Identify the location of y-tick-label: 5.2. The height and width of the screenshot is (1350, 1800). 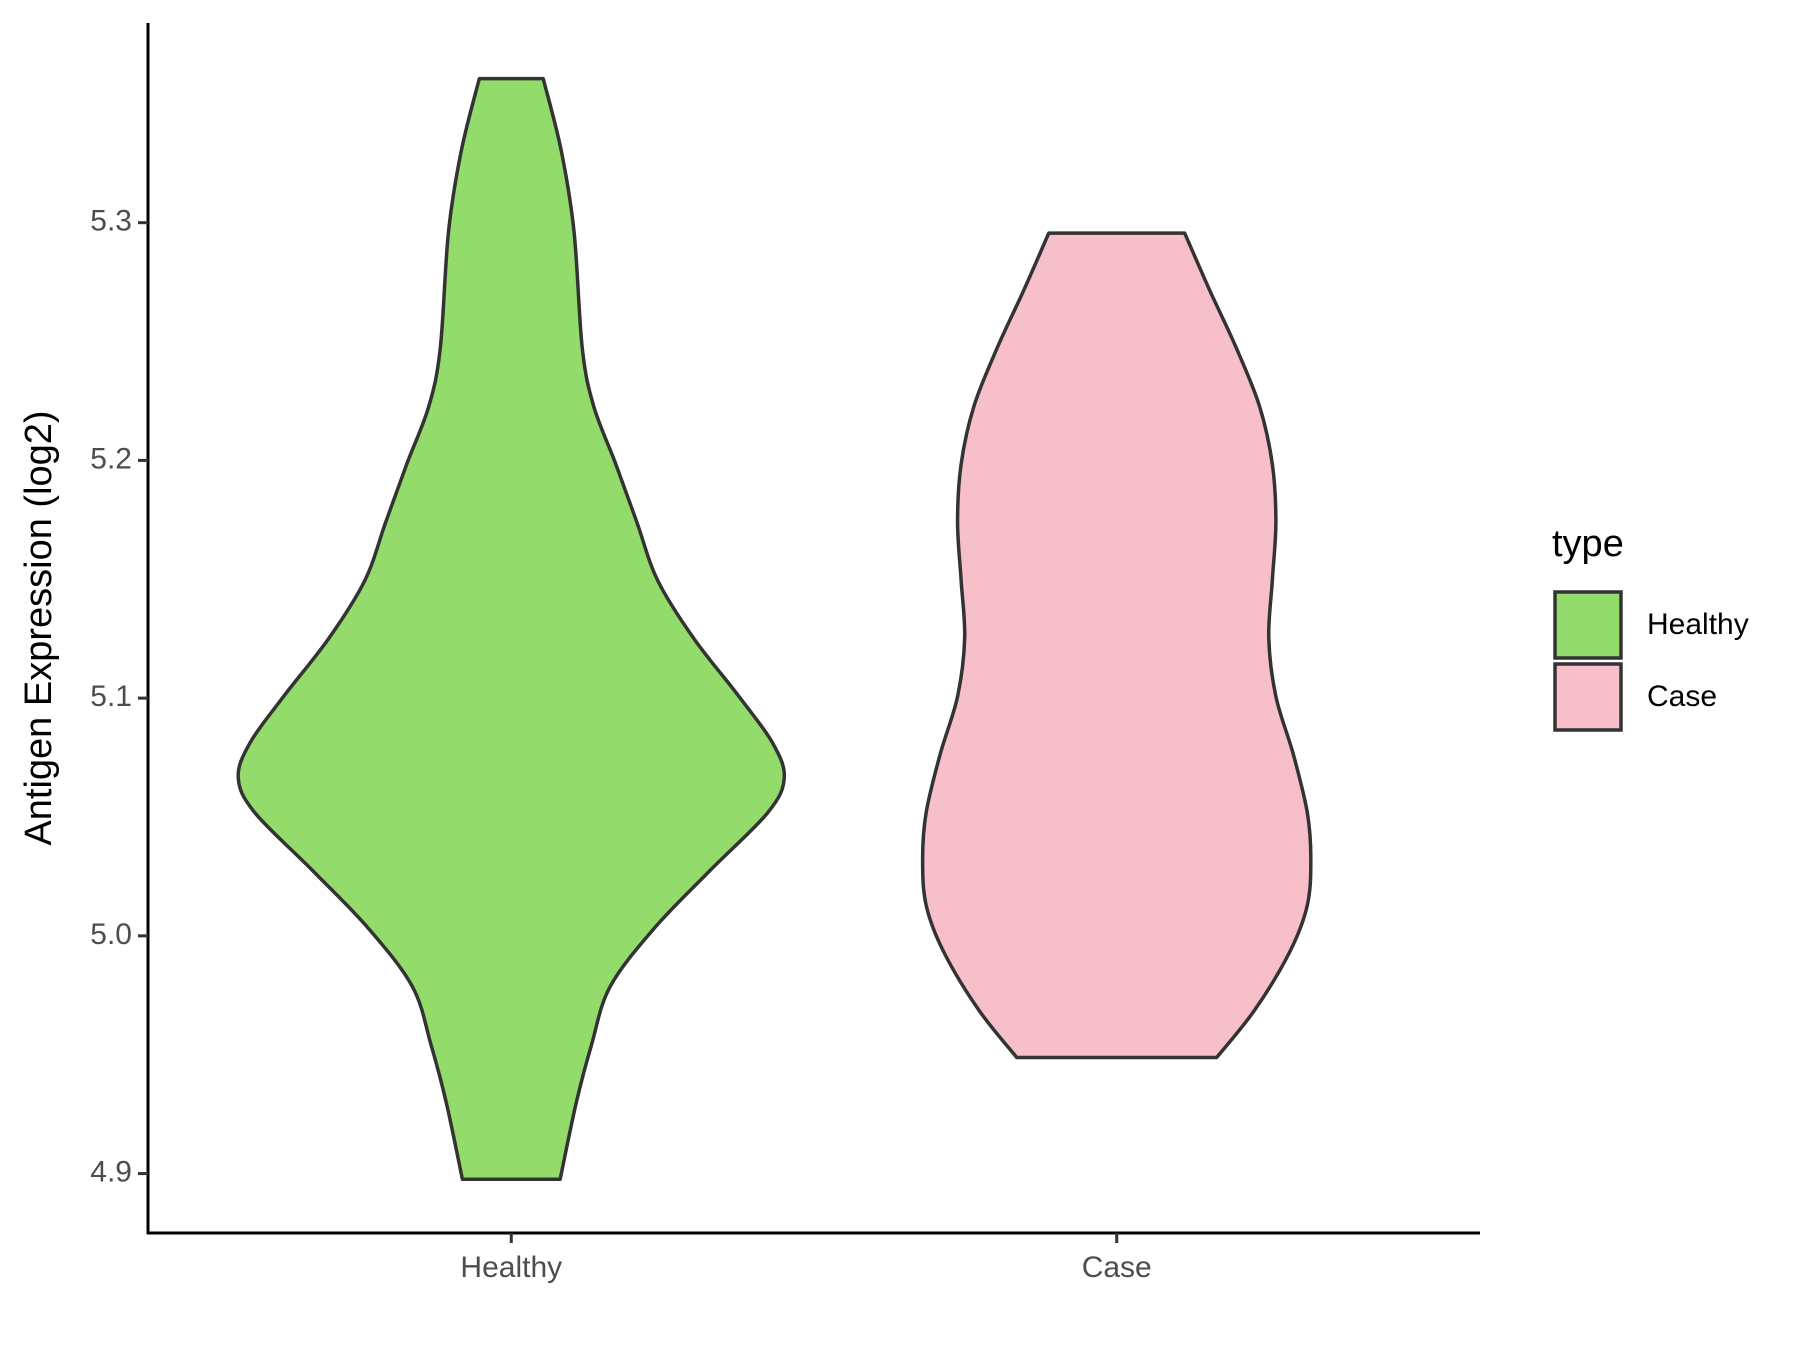
(111, 458).